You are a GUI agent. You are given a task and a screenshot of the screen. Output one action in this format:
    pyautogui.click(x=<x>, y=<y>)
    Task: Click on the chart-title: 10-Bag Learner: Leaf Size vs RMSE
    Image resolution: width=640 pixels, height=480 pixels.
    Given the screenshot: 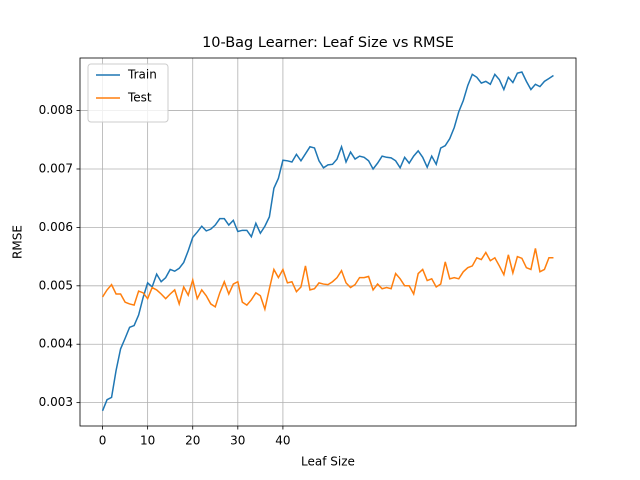 What is the action you would take?
    pyautogui.click(x=328, y=43)
    